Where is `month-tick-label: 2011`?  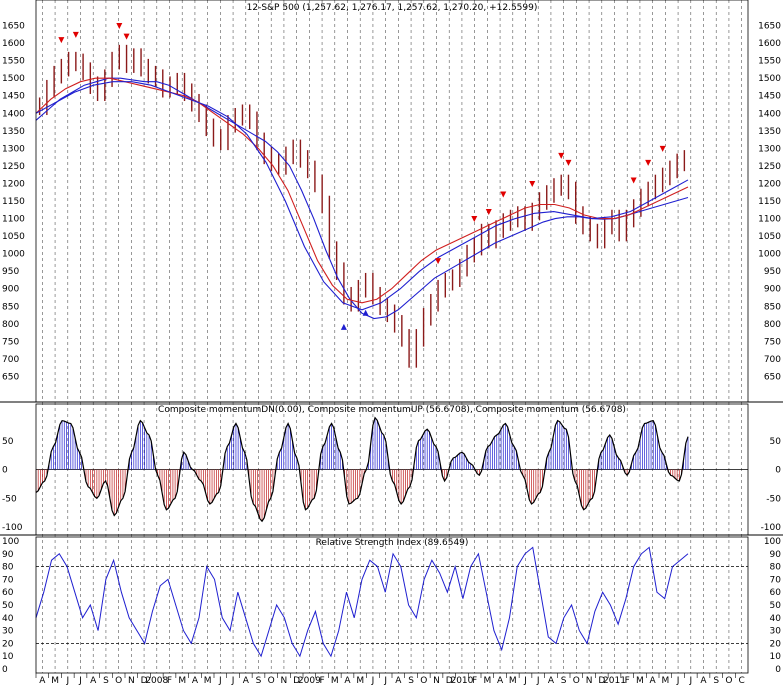 month-tick-label: 2011 is located at coordinates (614, 681).